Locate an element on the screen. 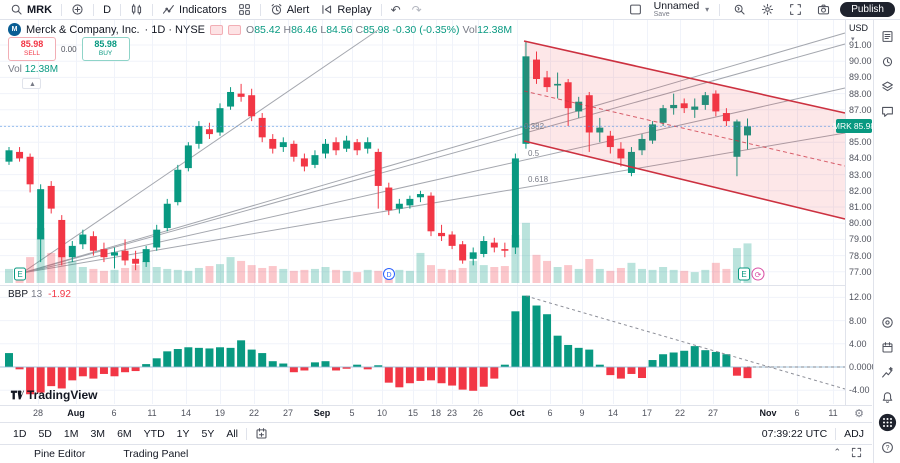  save-label: Save is located at coordinates (661, 15).